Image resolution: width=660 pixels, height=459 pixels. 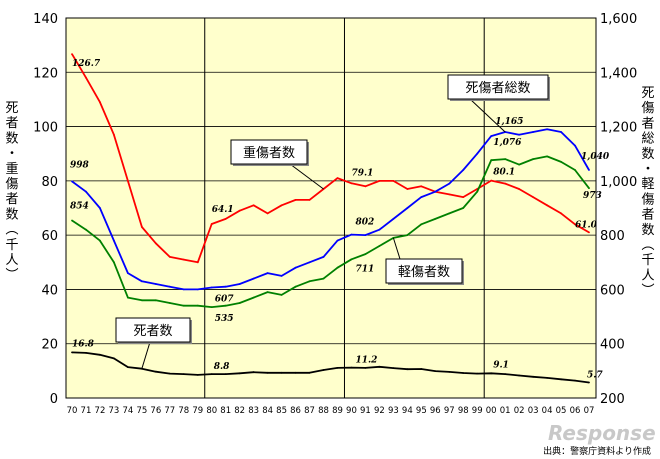 What do you see at coordinates (597, 451) in the screenshot?
I see `source-note: 出典：警察庁資料より作成` at bounding box center [597, 451].